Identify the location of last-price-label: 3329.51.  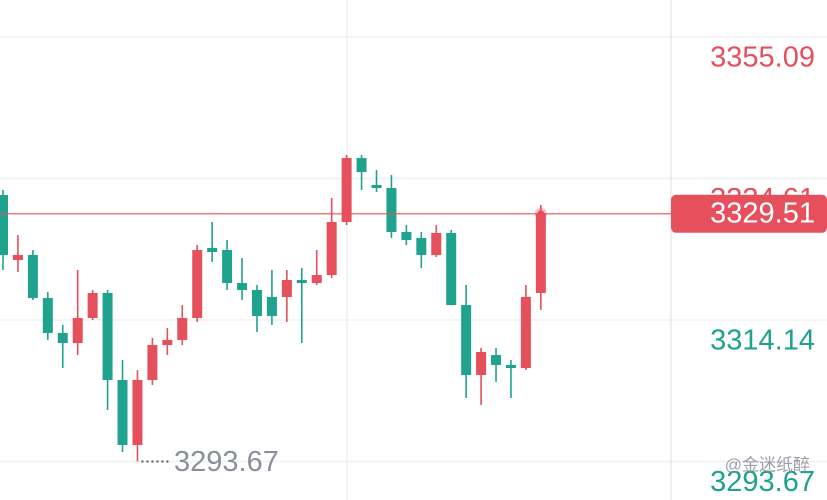
(762, 213).